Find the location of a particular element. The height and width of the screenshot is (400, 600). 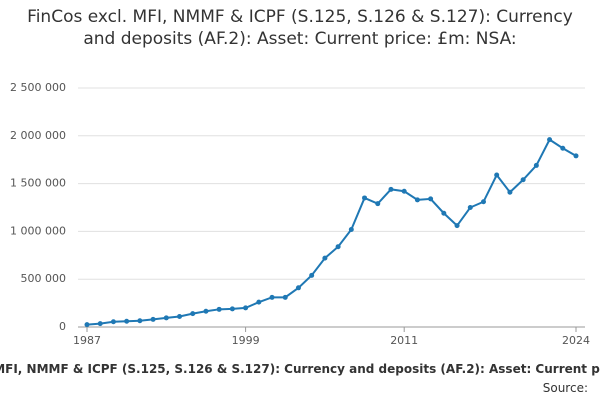

y-tick-label: 0 is located at coordinates (62, 326).